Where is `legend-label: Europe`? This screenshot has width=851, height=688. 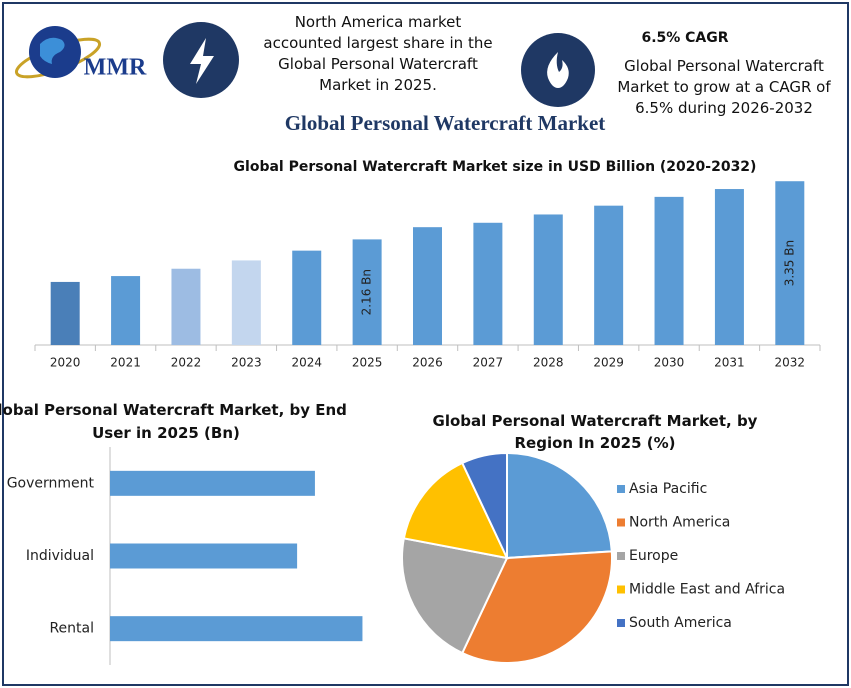
legend-label: Europe is located at coordinates (653, 556).